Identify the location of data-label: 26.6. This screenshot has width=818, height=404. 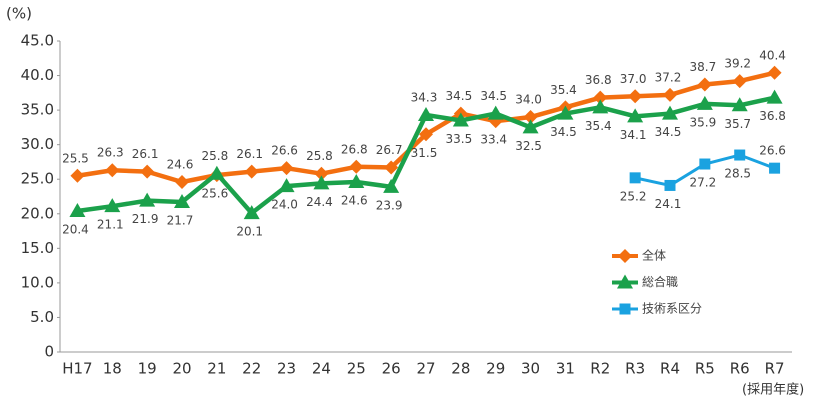
(284, 151).